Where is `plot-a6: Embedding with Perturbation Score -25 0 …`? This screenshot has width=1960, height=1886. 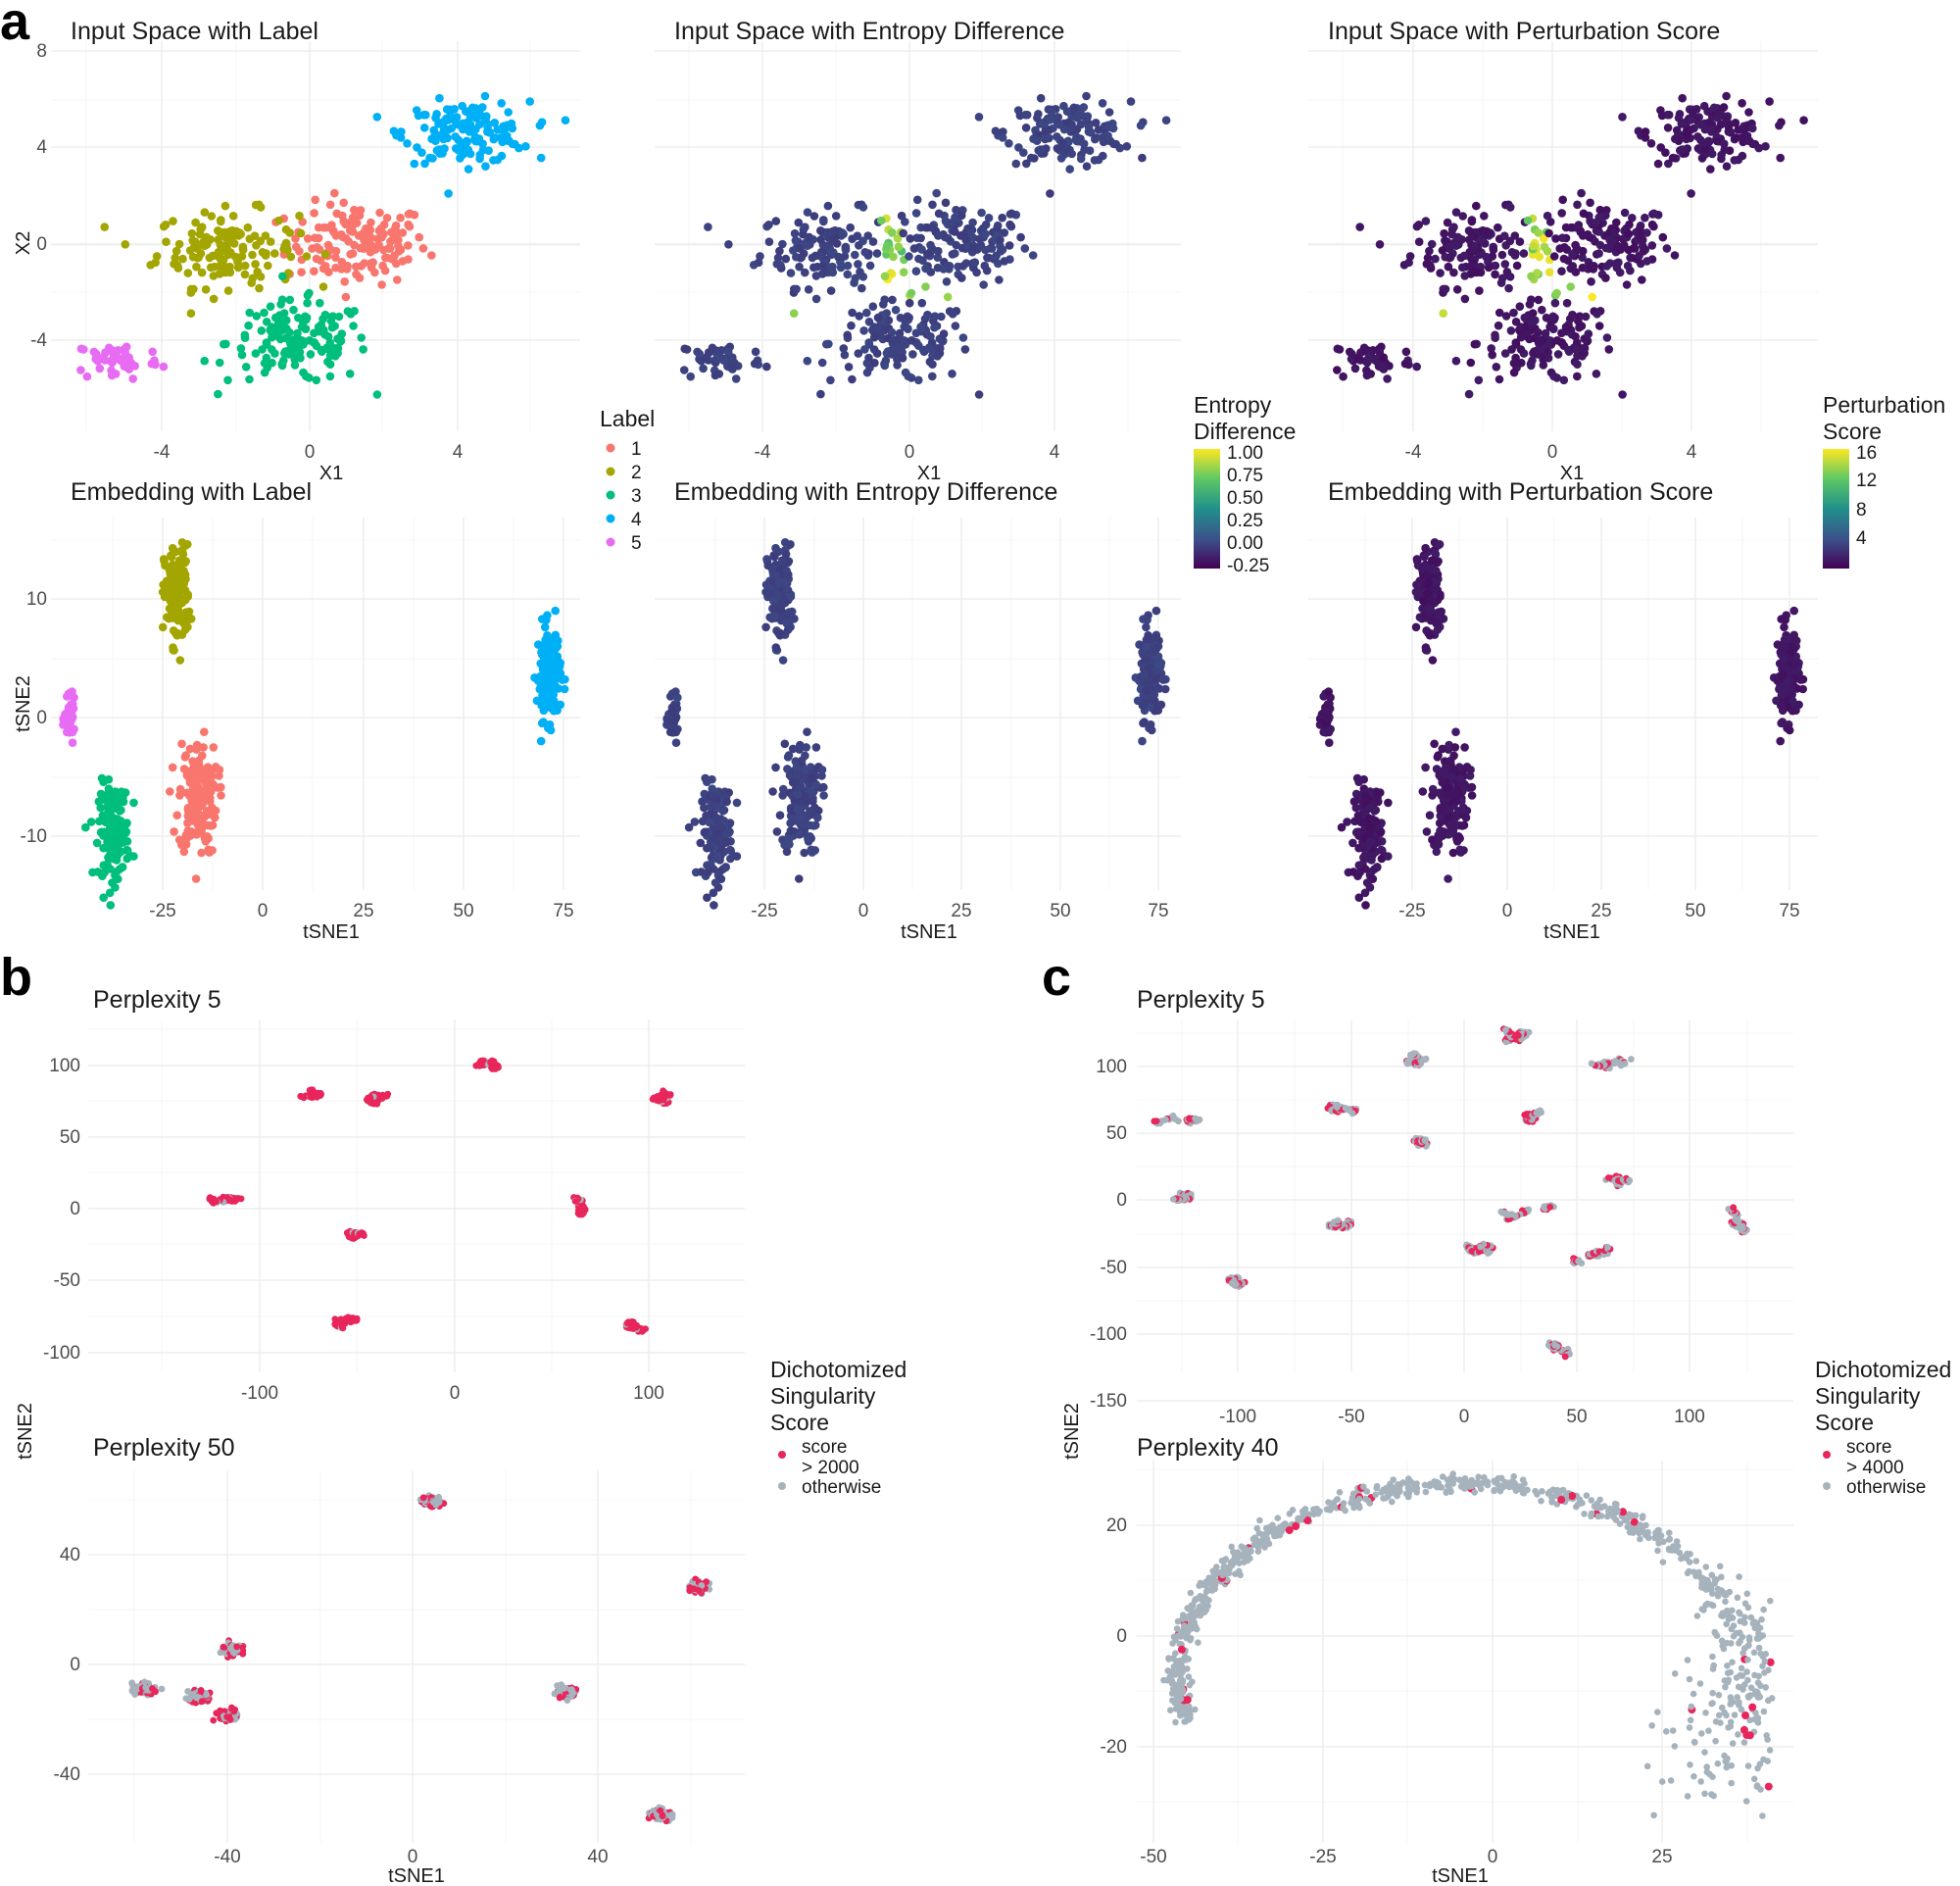 plot-a6: Embedding with Perturbation Score -25 0 … is located at coordinates (1563, 710).